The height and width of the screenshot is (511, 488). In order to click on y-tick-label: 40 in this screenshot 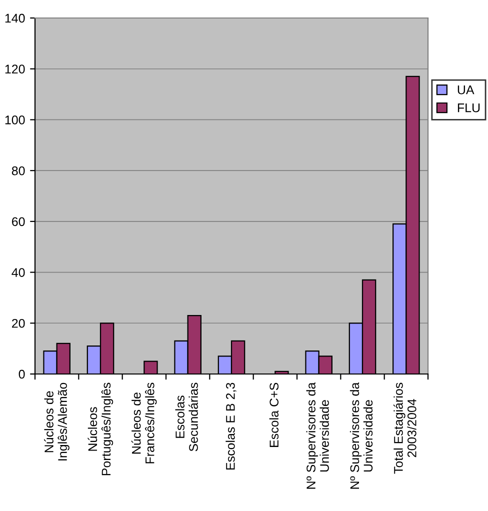, I will do `click(18, 272)`.